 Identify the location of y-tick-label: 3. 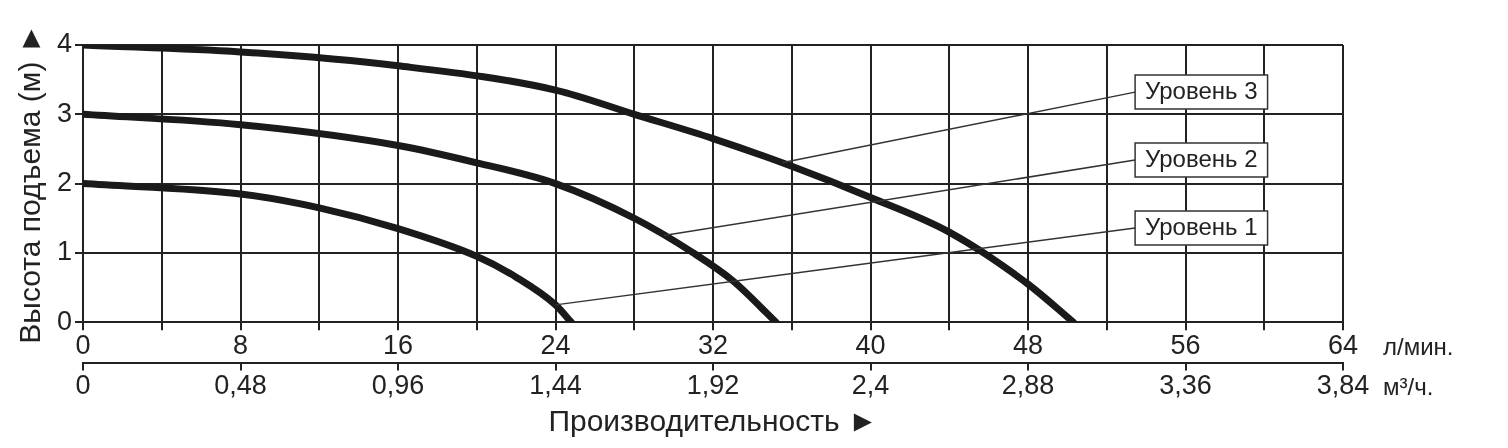
(64, 112).